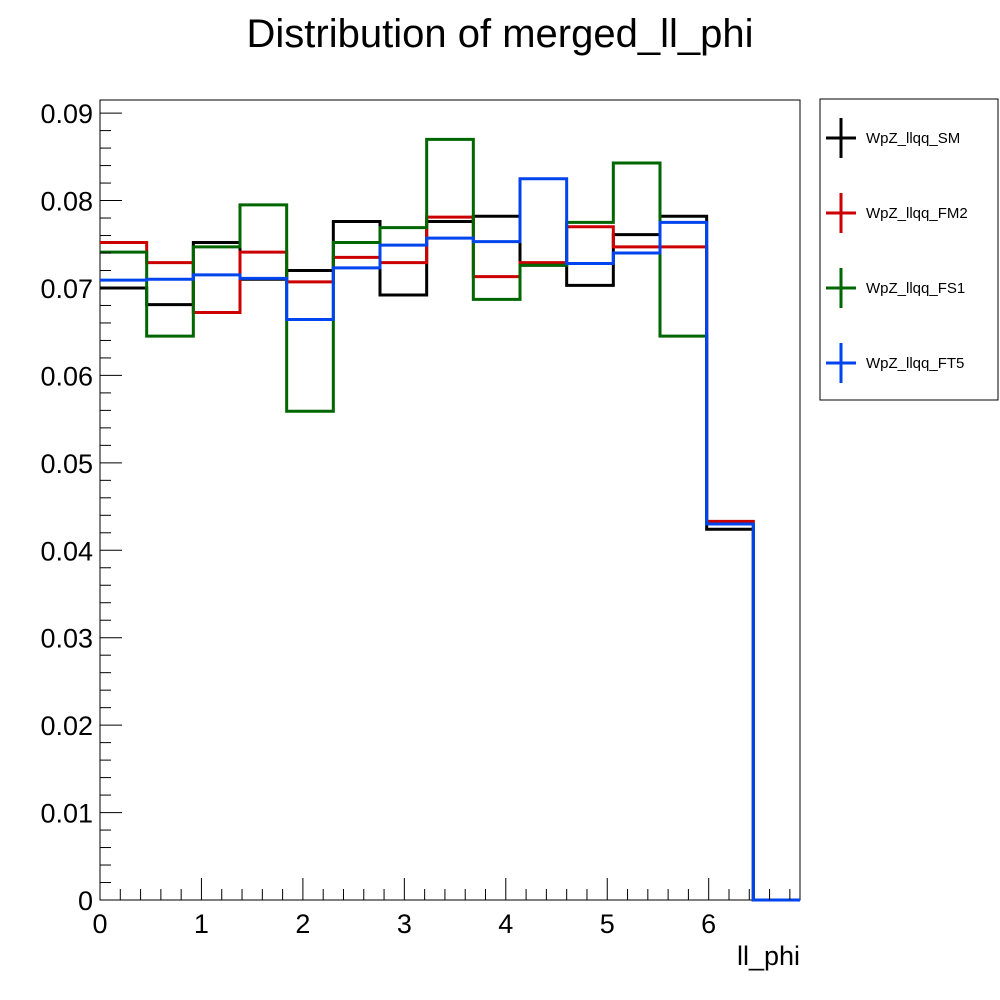  I want to click on y-tick-label: 0.08, so click(66, 202).